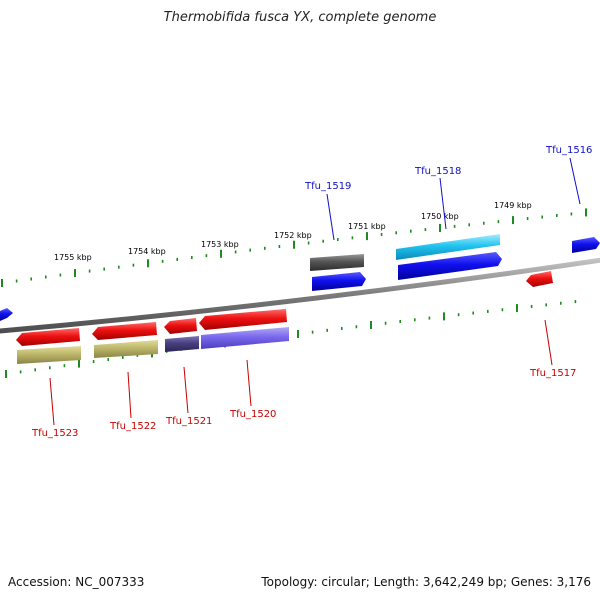 The width and height of the screenshot is (600, 600). What do you see at coordinates (552, 373) in the screenshot?
I see `gene-label-tfu-1517: Tfu_1517` at bounding box center [552, 373].